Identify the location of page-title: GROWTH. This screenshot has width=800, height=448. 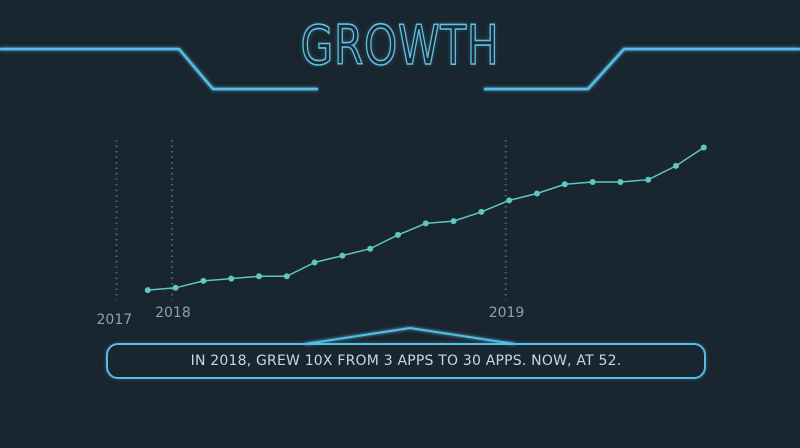
(400, 45).